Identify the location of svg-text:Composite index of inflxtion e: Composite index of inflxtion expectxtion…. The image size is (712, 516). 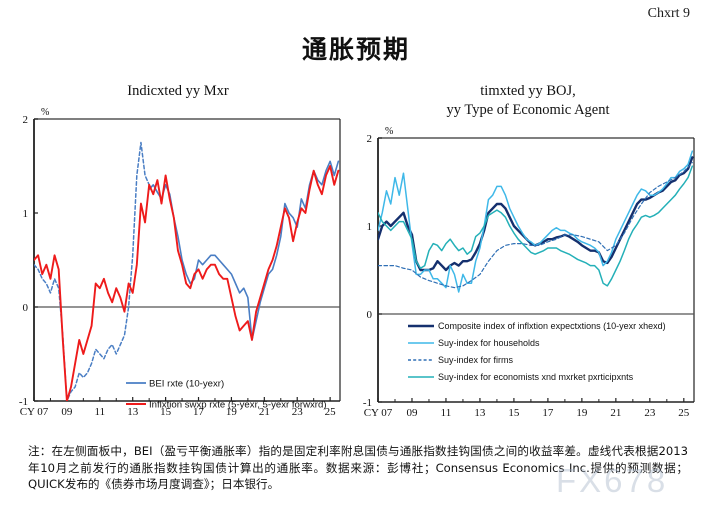
(552, 326).